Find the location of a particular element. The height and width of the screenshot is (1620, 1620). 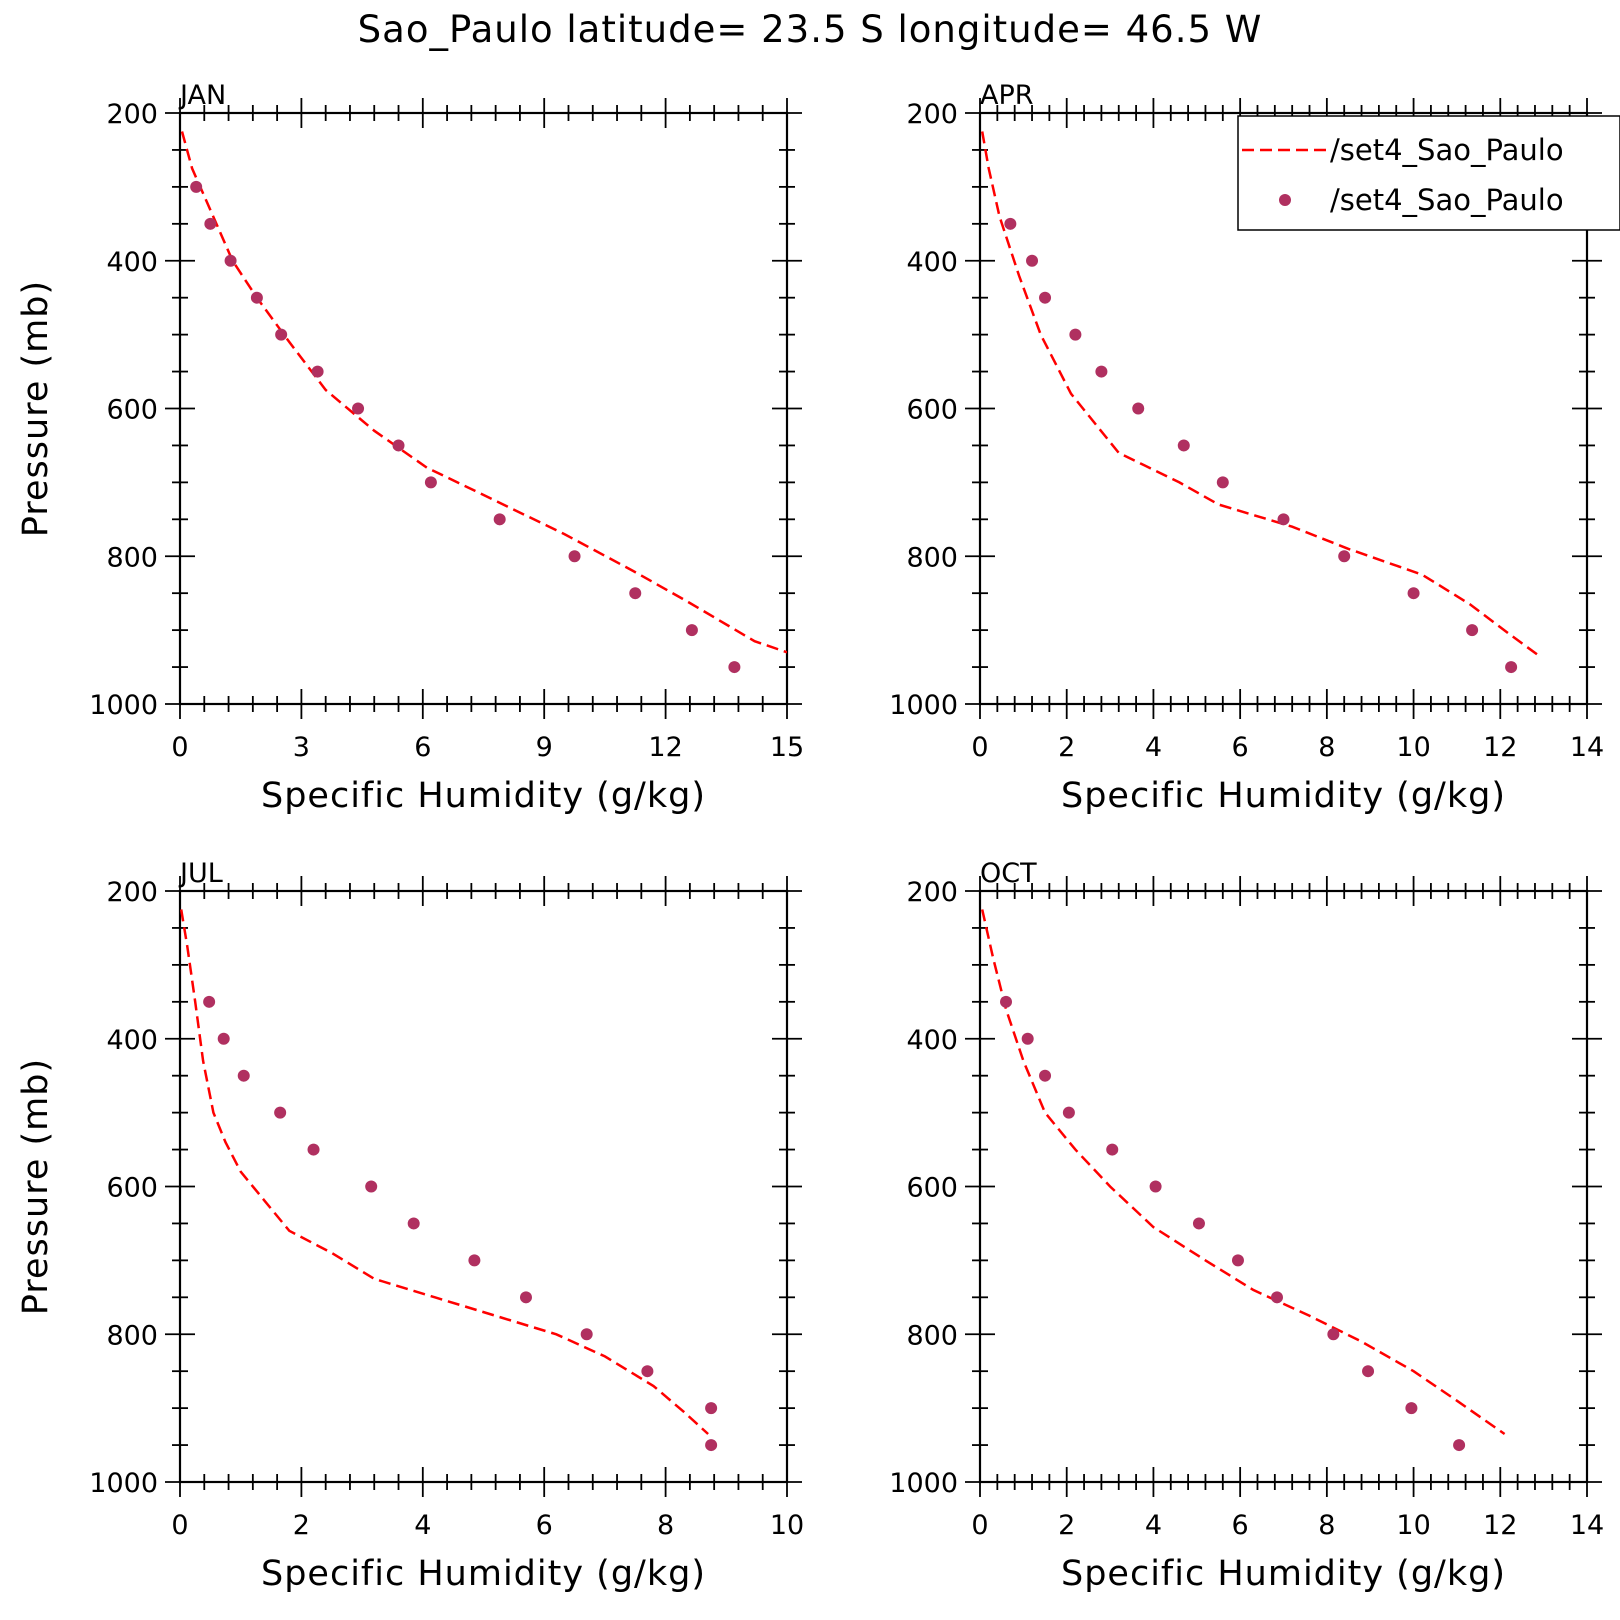

legend-label-obs: /set4_Sao_Paulo is located at coordinates (1447, 200).